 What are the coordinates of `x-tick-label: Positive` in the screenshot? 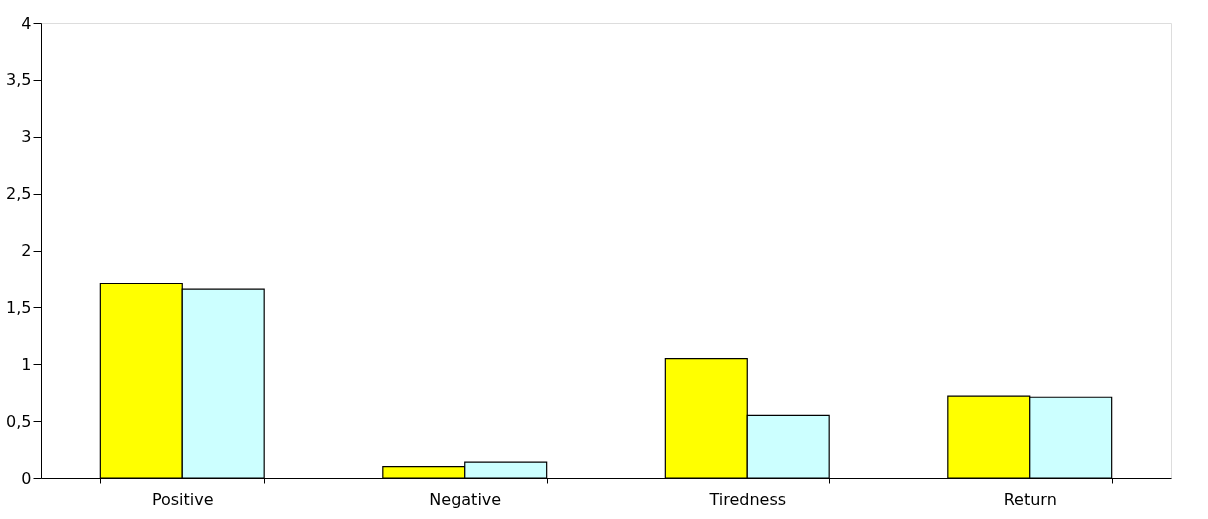 It's located at (182, 499).